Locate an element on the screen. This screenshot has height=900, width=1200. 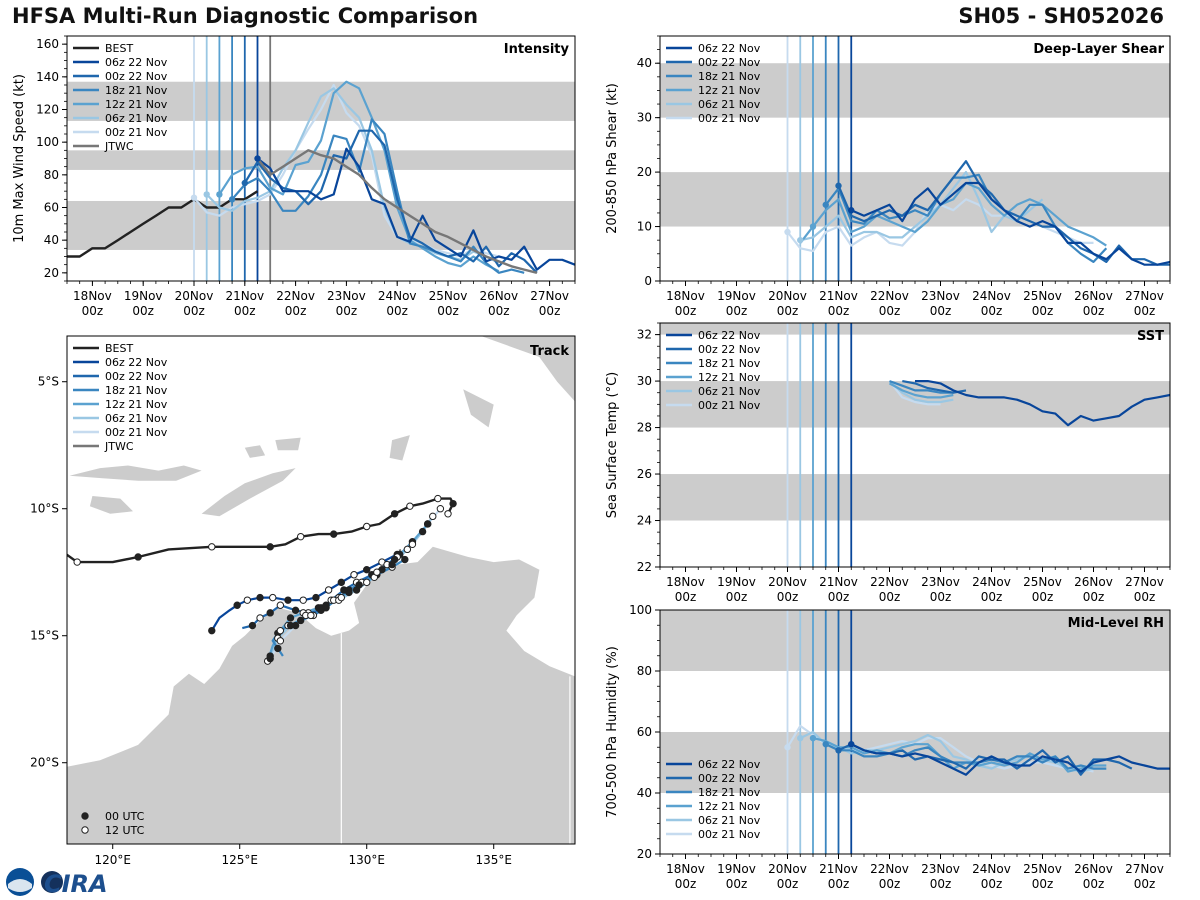
lat-tick-label: 20°S is located at coordinates (44, 763).